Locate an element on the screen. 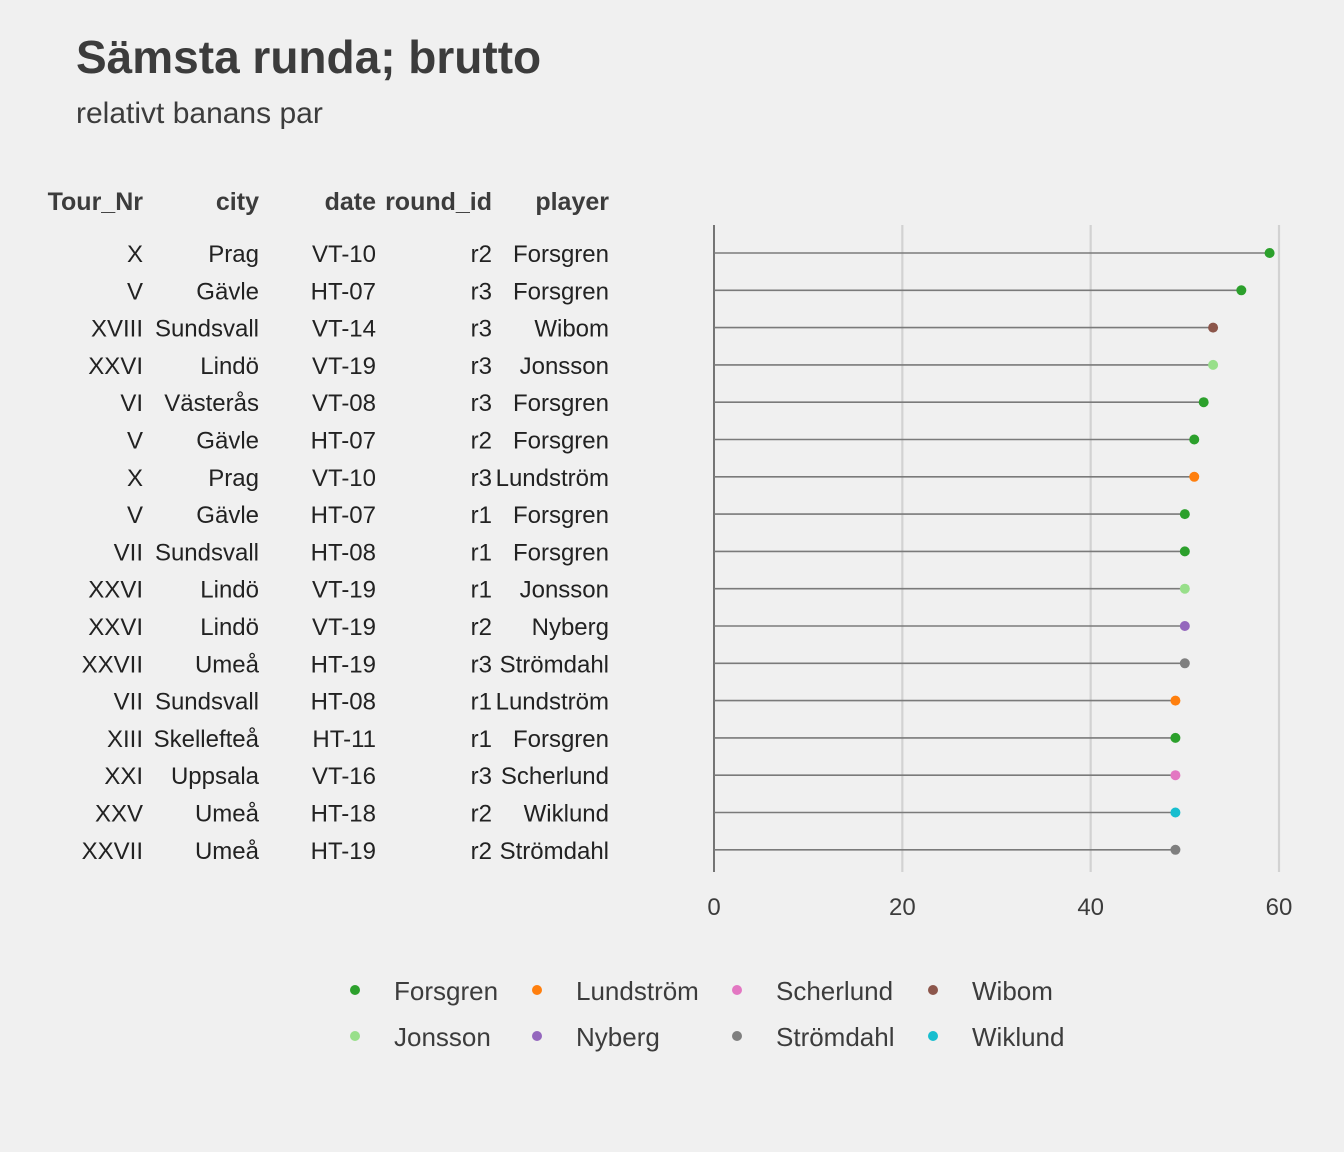  chart-subtitle: relativt banans par is located at coordinates (199, 113).